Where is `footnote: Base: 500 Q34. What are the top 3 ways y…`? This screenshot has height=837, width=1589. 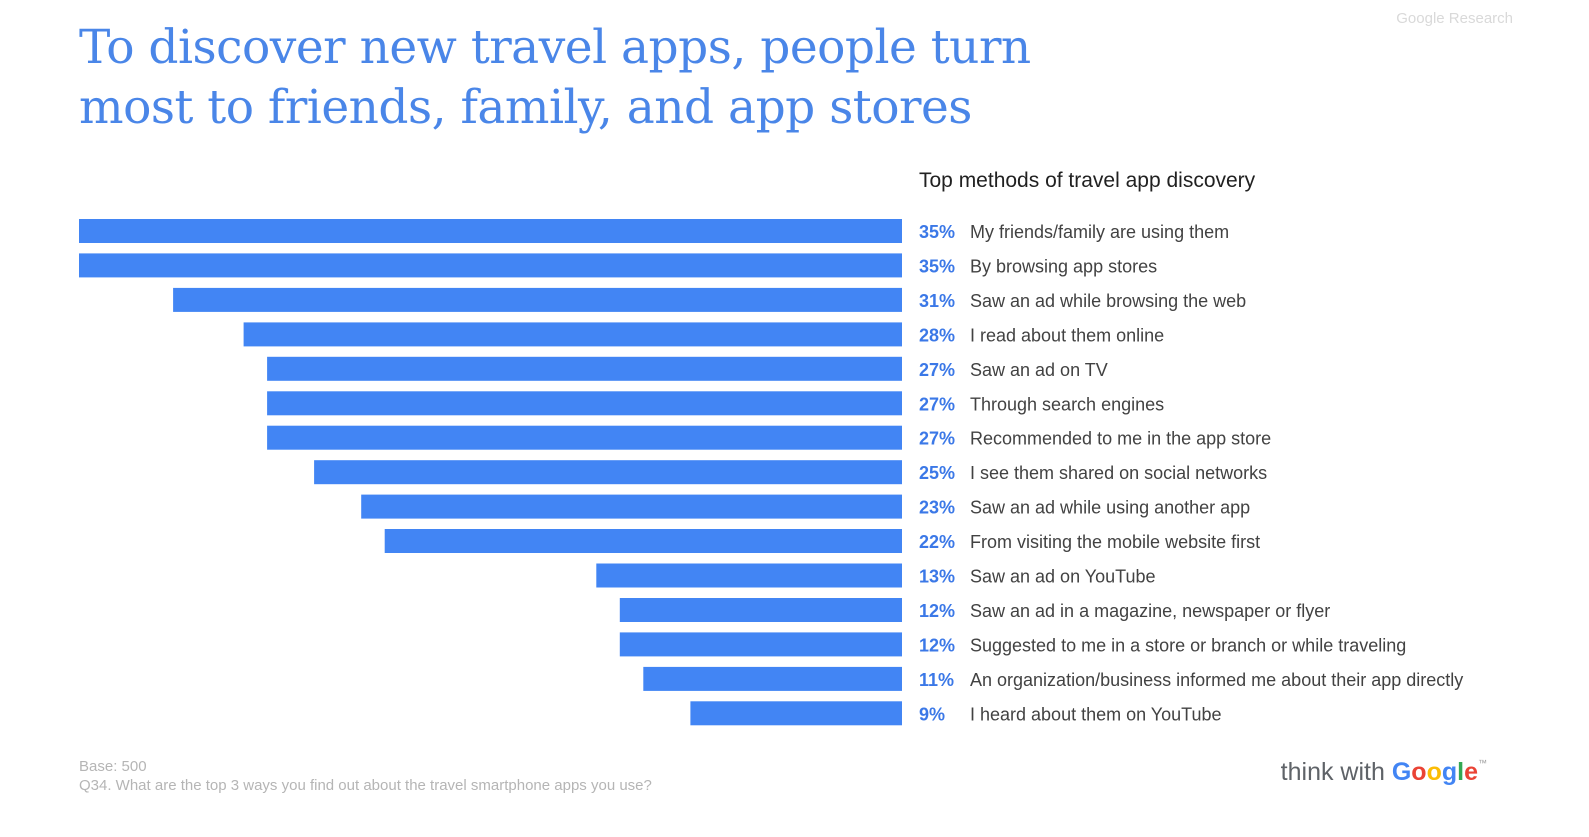 footnote: Base: 500 Q34. What are the top 3 ways y… is located at coordinates (365, 776).